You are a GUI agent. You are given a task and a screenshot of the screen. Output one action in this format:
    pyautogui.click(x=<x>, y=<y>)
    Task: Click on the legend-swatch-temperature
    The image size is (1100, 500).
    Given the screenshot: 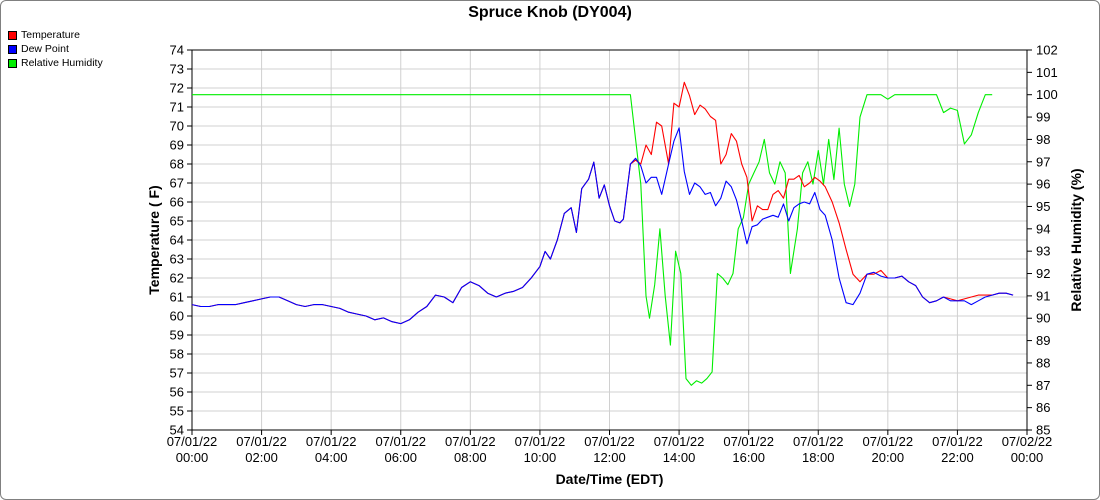 What is the action you would take?
    pyautogui.click(x=12, y=35)
    